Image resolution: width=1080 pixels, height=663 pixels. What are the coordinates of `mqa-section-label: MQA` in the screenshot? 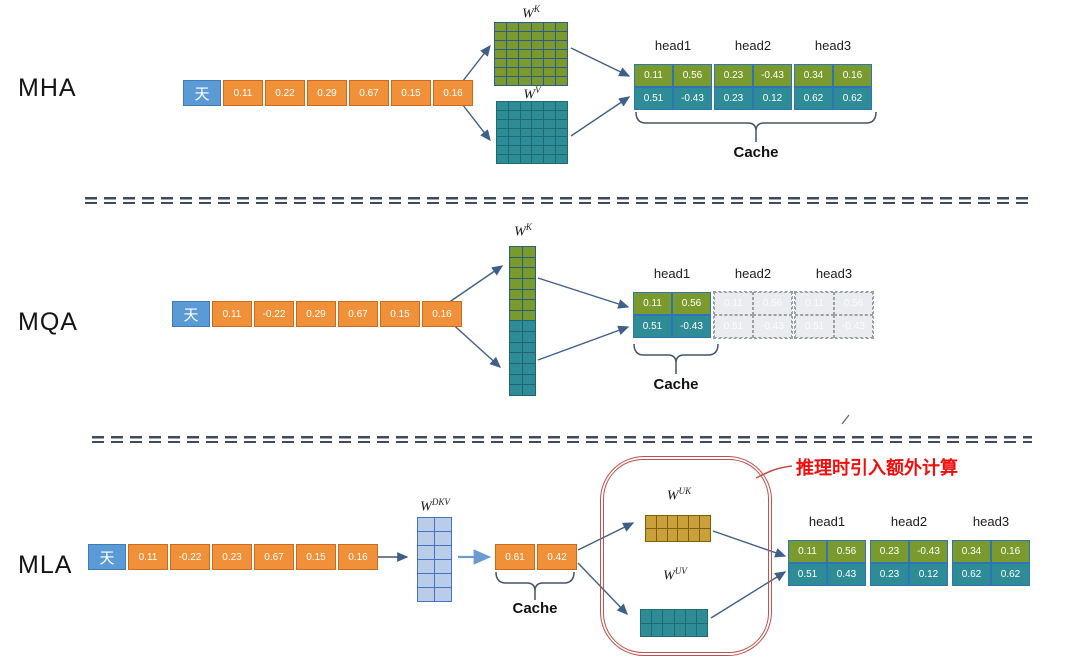 It's located at (48, 322).